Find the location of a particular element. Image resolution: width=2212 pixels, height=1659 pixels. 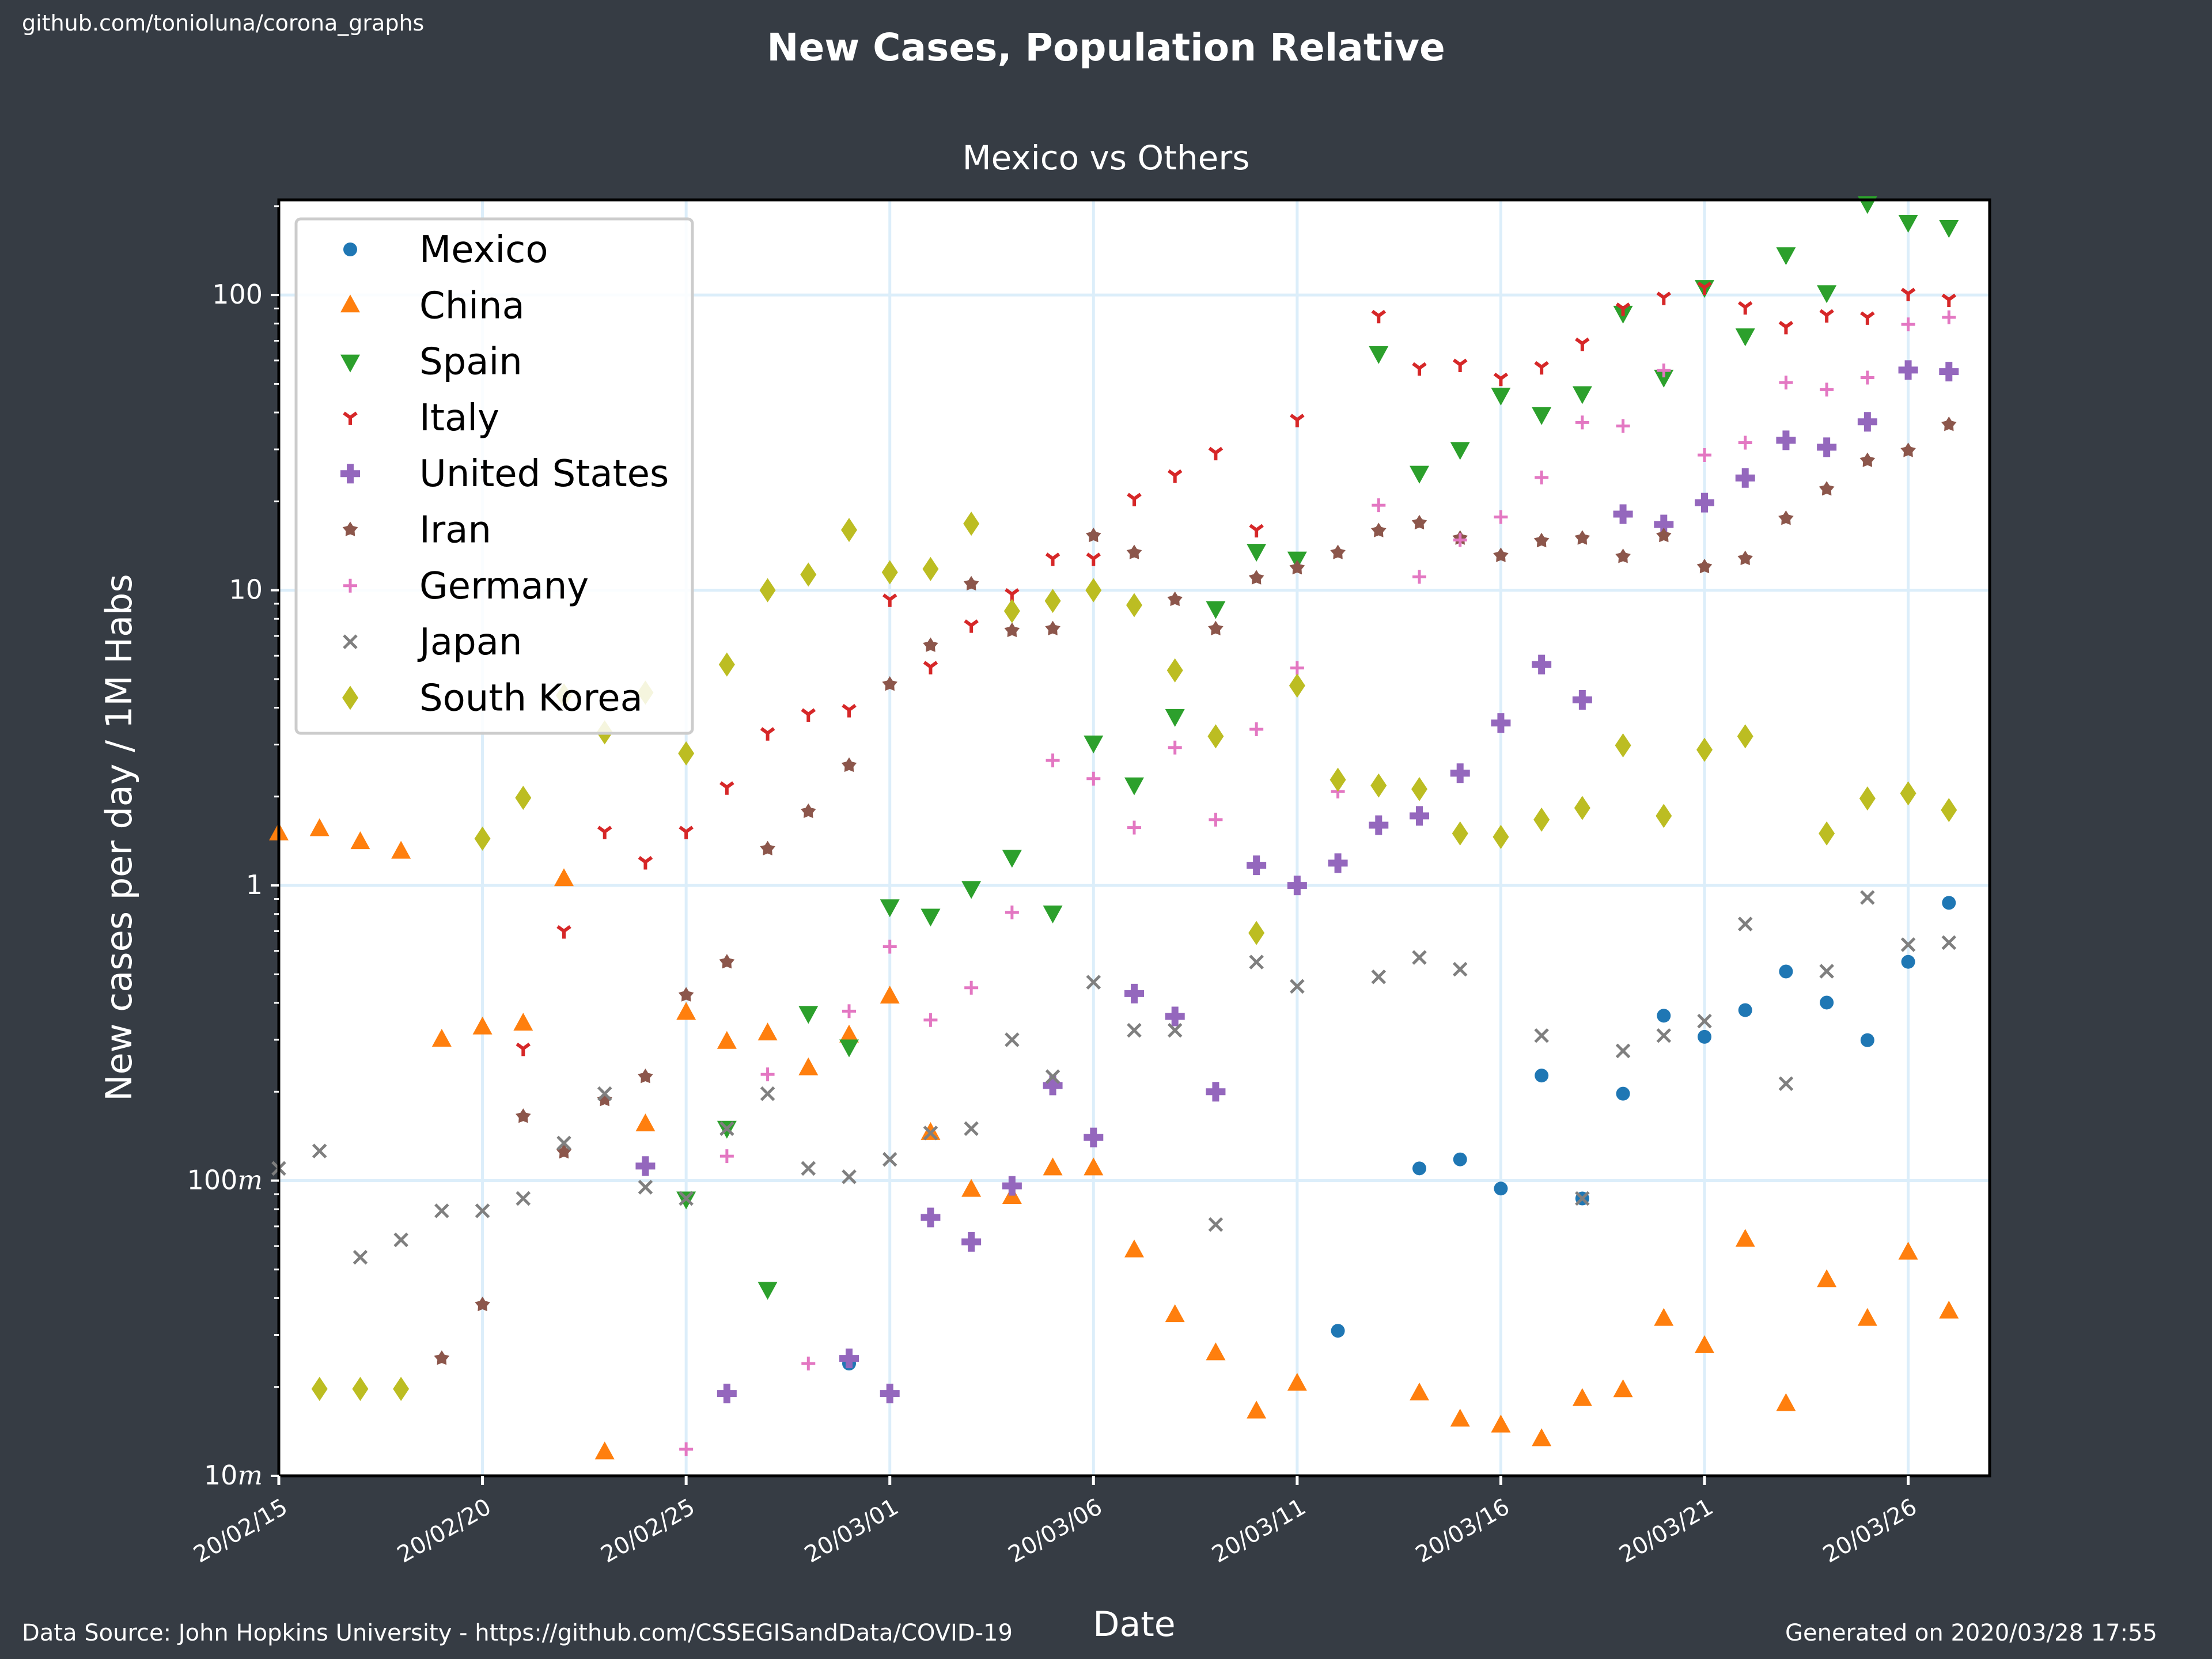

x-tick-label: 20/02/20 is located at coordinates (444, 1531).